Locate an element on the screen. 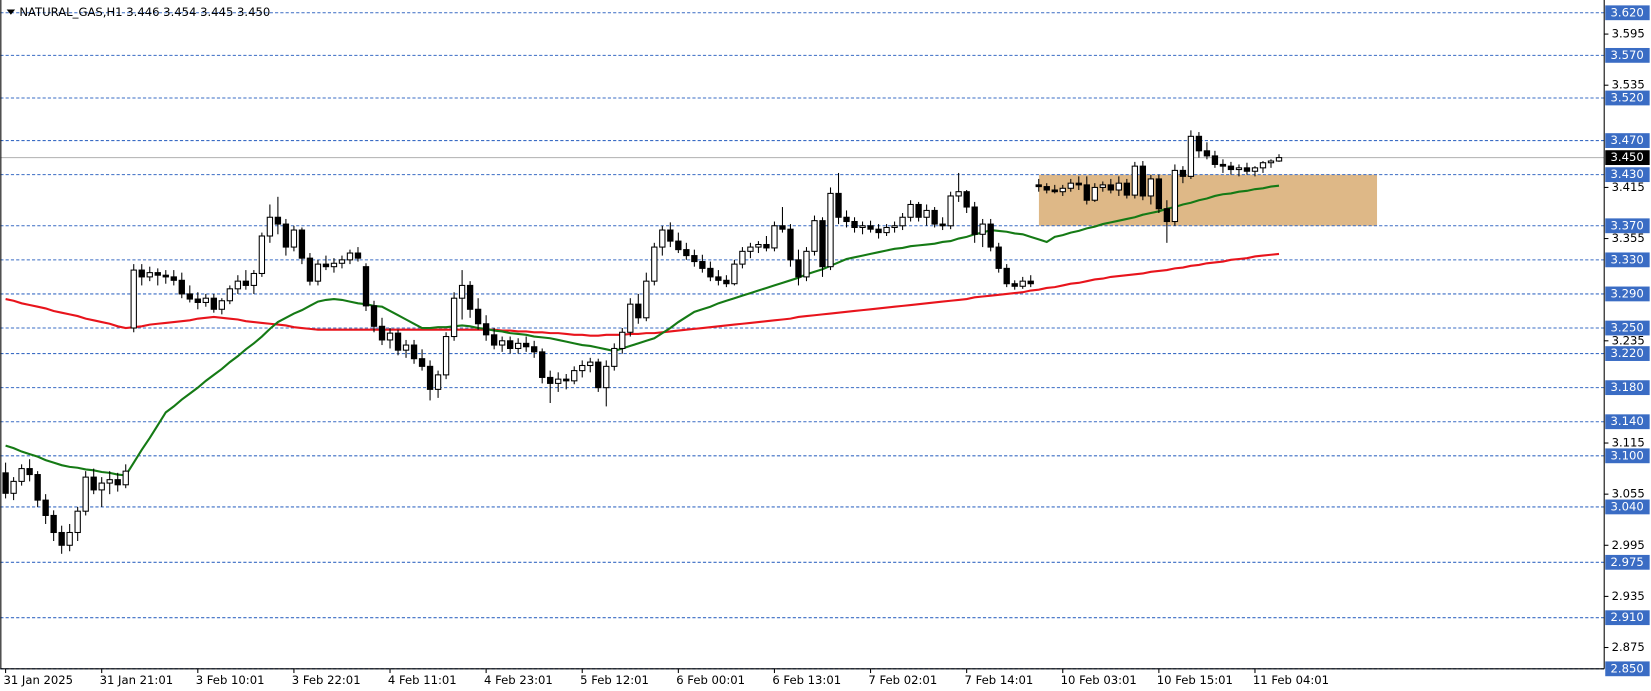  y-tick-label: 3.355 is located at coordinates (1628, 238).